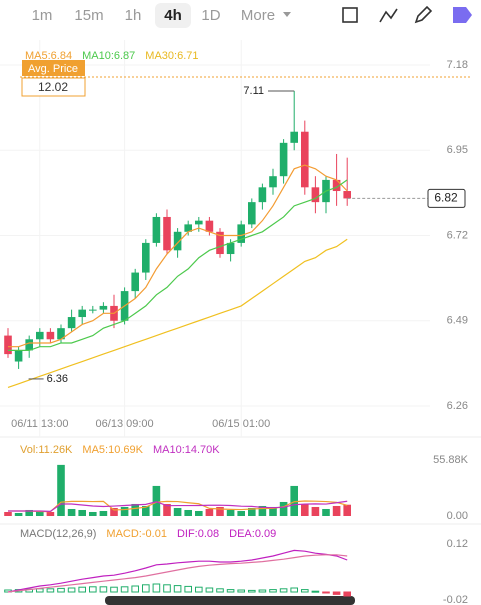  What do you see at coordinates (350, 15) in the screenshot?
I see `icon-indicator` at bounding box center [350, 15].